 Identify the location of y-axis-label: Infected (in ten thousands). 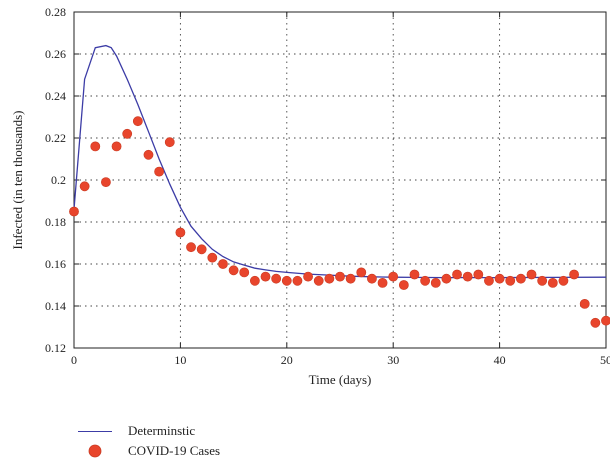
(17, 180).